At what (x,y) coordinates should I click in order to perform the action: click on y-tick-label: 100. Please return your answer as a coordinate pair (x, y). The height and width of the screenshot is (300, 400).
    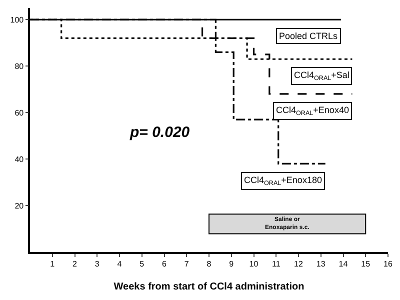
    Looking at the image, I should click on (17, 19).